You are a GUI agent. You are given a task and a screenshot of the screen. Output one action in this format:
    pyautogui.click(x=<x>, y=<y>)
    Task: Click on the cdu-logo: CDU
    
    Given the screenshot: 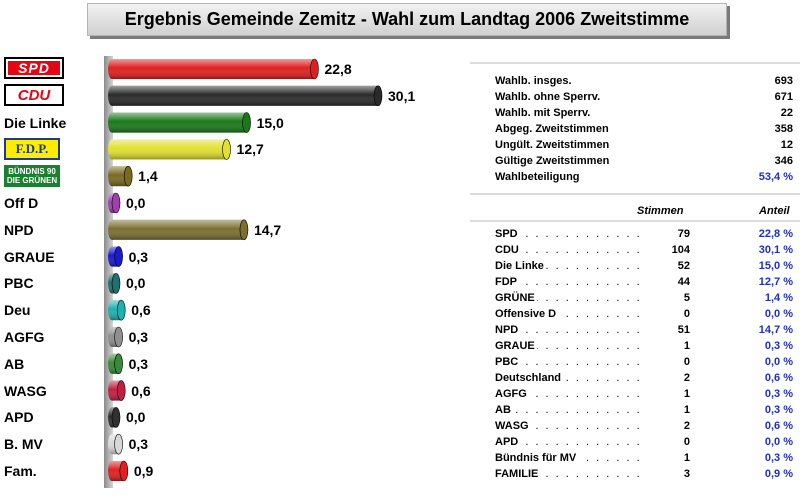 What is the action you would take?
    pyautogui.click(x=34, y=95)
    